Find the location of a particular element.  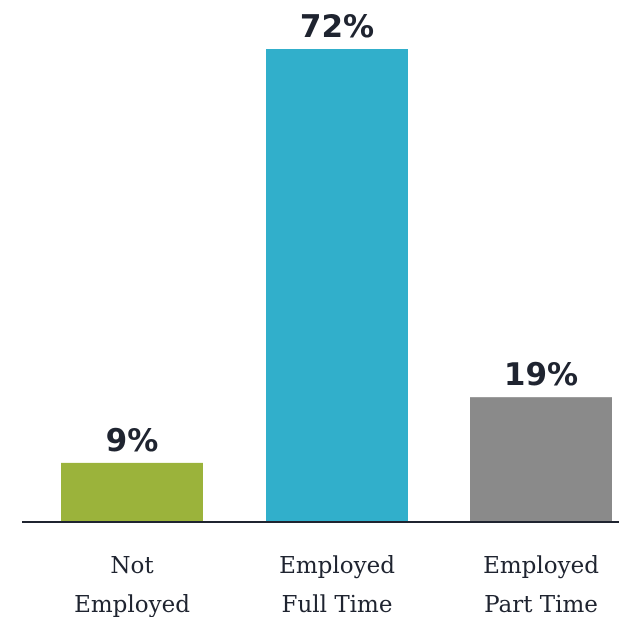

category-label-employed-part-time-line-2: Part Time is located at coordinates (541, 604).